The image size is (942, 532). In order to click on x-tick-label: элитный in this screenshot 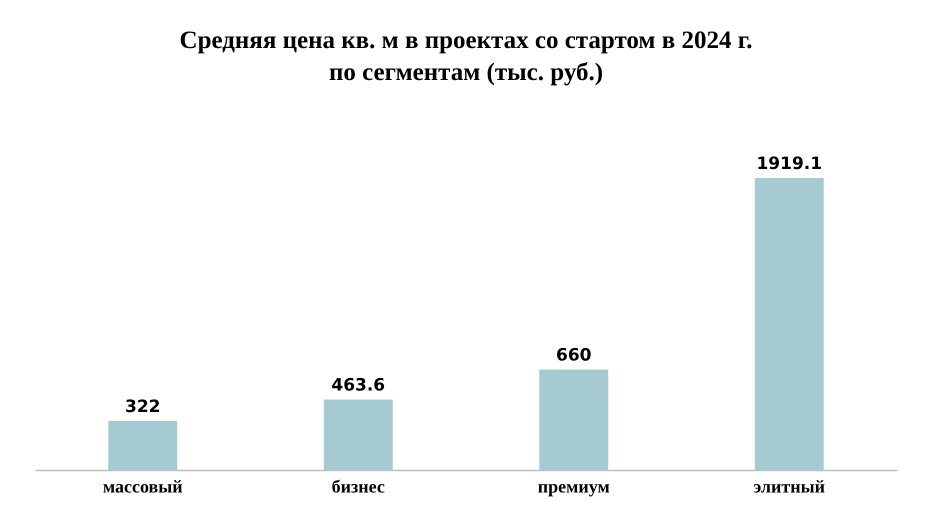, I will do `click(789, 486)`.